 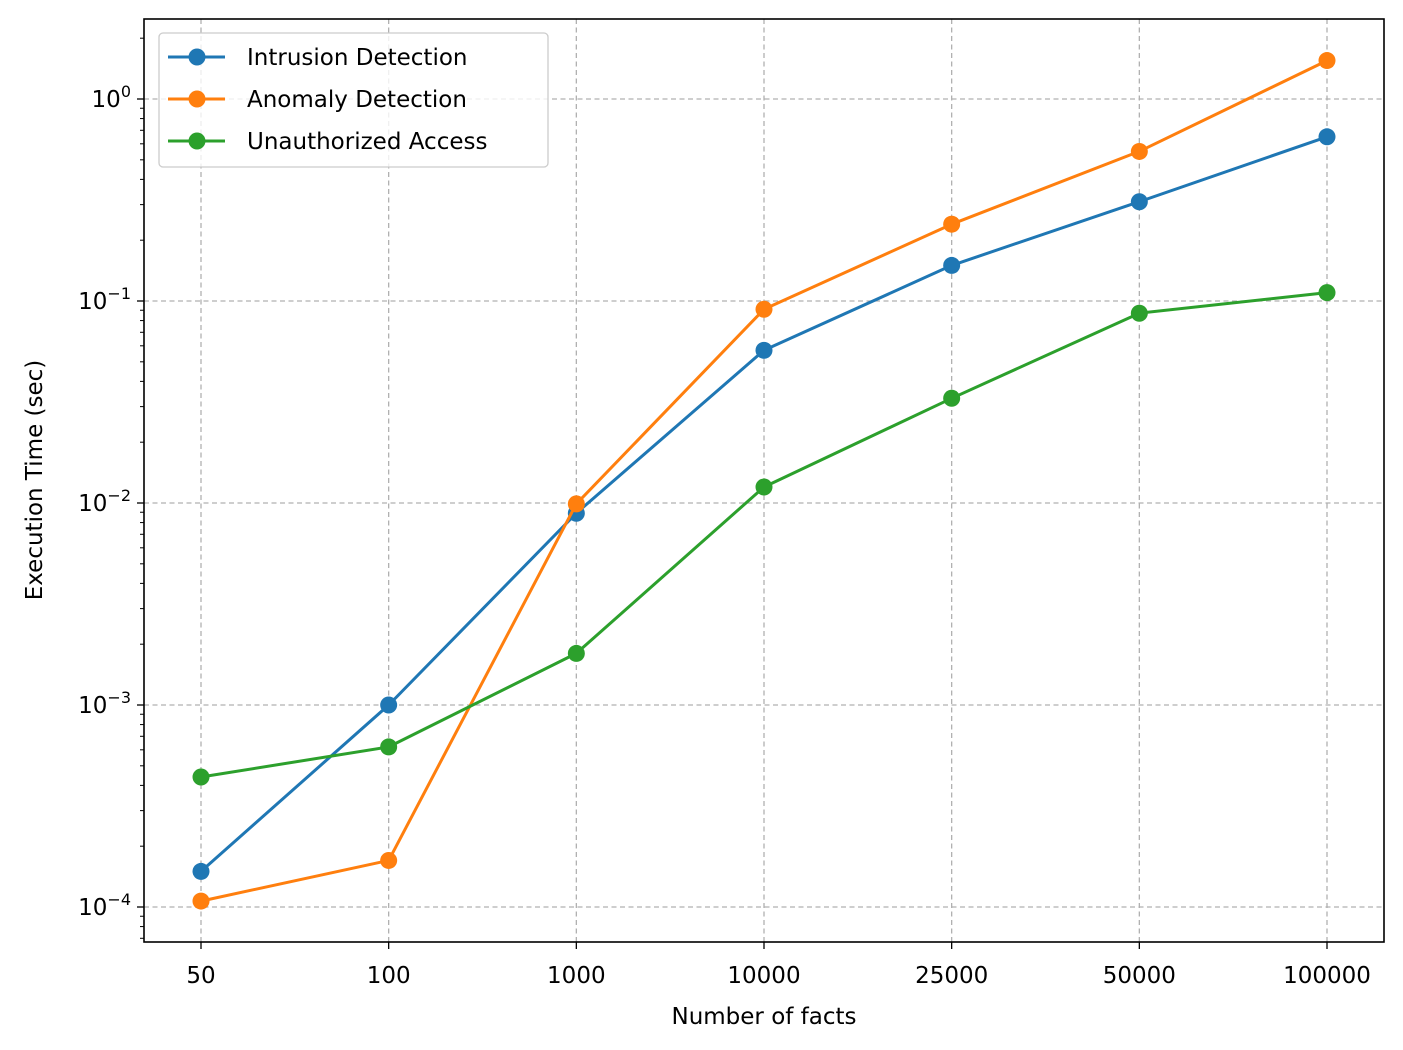 I want to click on y-tick-label: 10⁻⁴, so click(x=104, y=905).